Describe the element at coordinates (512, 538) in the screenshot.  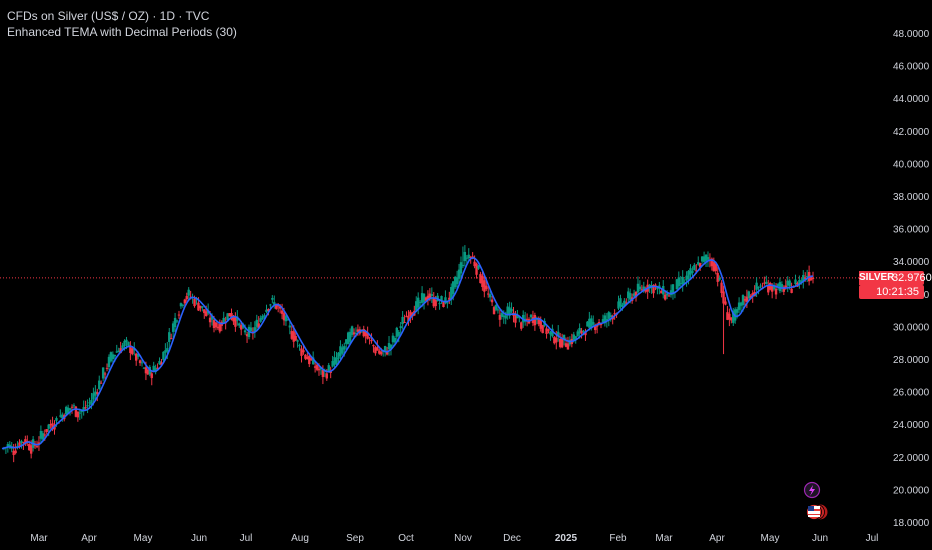
I see `x-tick-label: Dec` at that location.